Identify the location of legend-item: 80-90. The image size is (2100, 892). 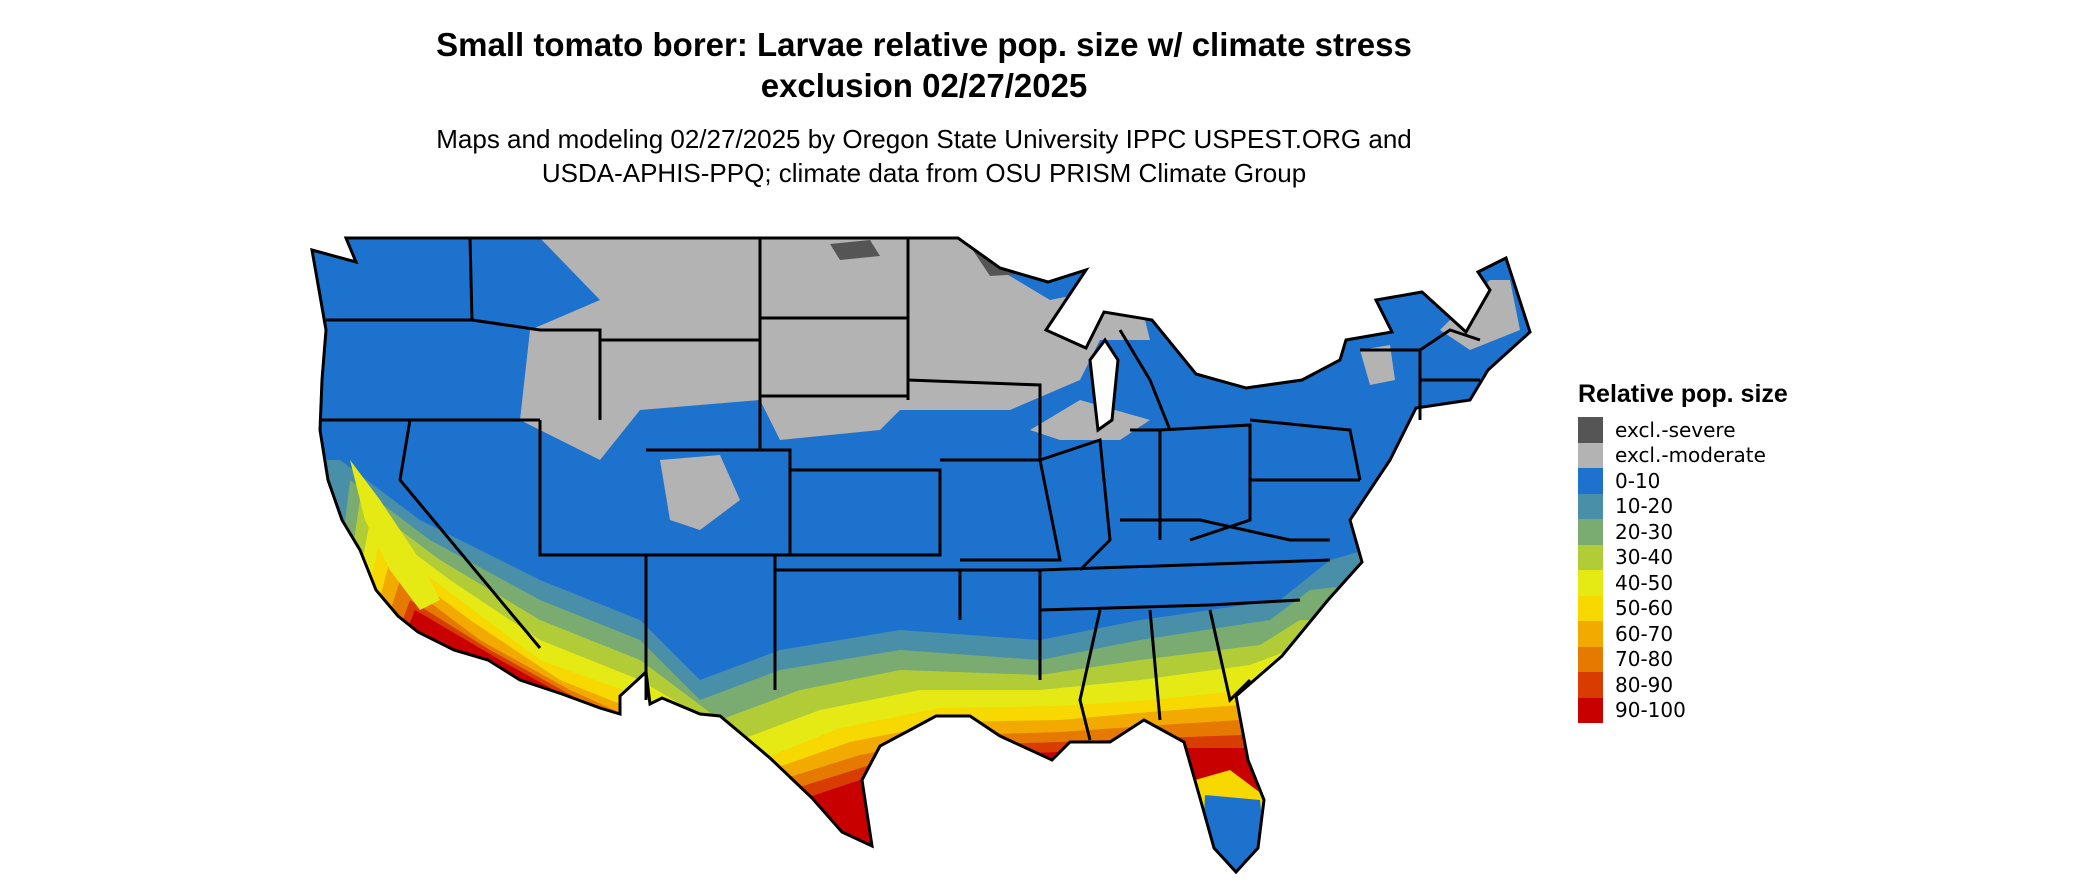
(1683, 685).